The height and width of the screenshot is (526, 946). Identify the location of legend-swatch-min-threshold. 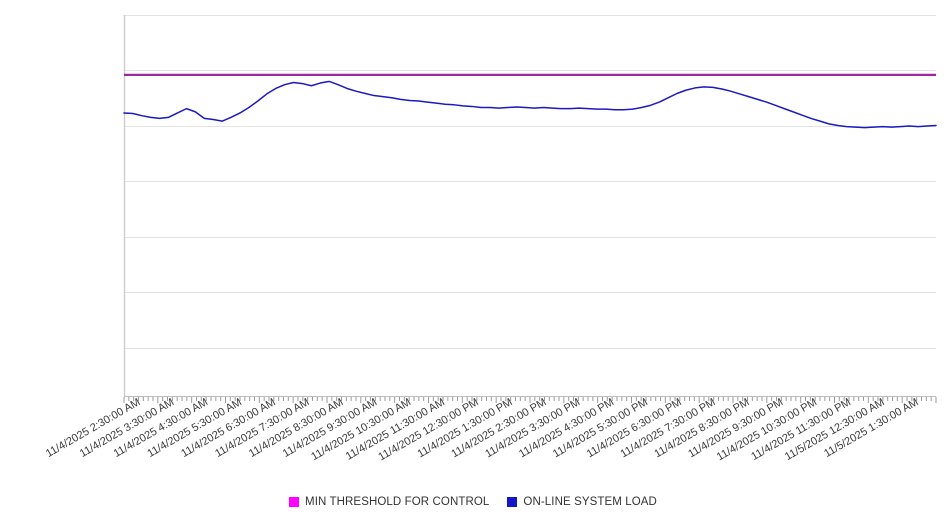
(294, 502).